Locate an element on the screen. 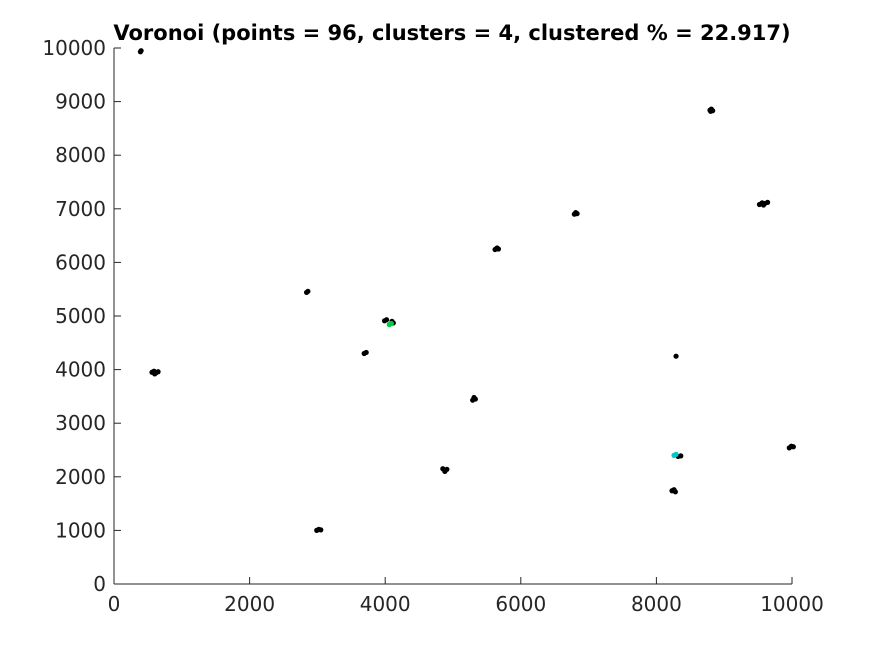 Image resolution: width=875 pixels, height=656 pixels. y-tick-label: 6000 is located at coordinates (80, 262).